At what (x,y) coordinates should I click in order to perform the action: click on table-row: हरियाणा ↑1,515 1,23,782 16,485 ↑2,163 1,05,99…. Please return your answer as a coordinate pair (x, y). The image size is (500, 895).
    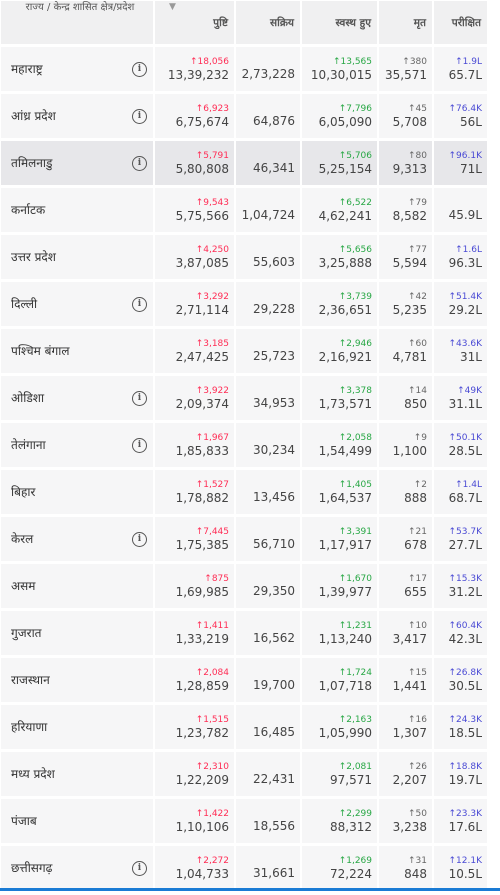
    Looking at the image, I should click on (250, 727).